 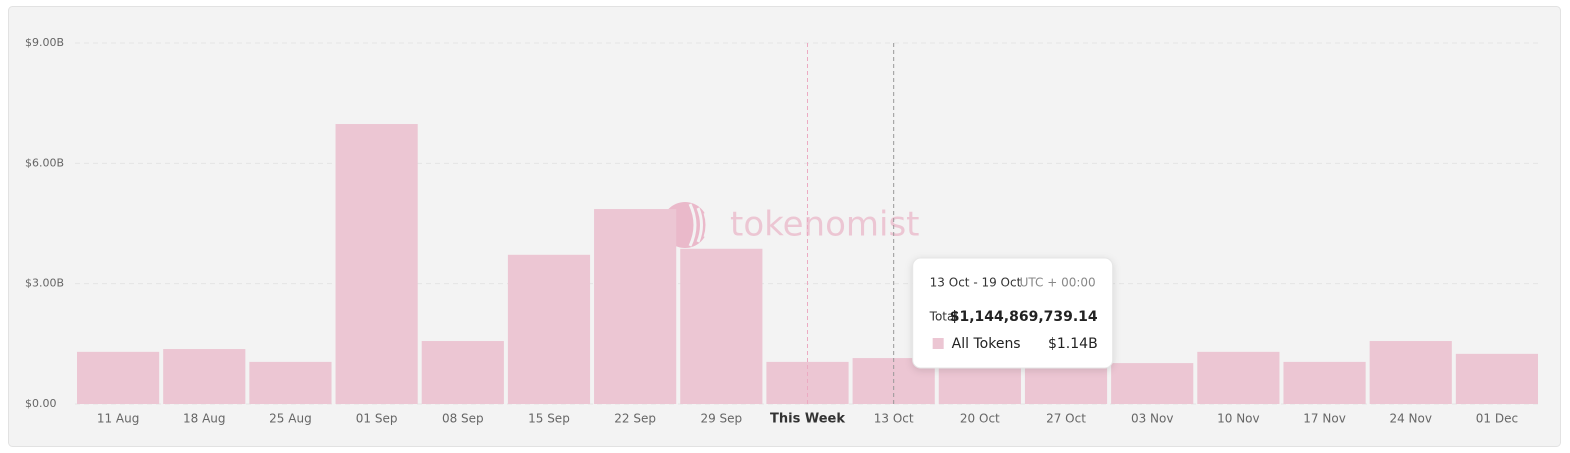 What do you see at coordinates (976, 283) in the screenshot?
I see `tooltip-period: 13 Oct - 19 Oct` at bounding box center [976, 283].